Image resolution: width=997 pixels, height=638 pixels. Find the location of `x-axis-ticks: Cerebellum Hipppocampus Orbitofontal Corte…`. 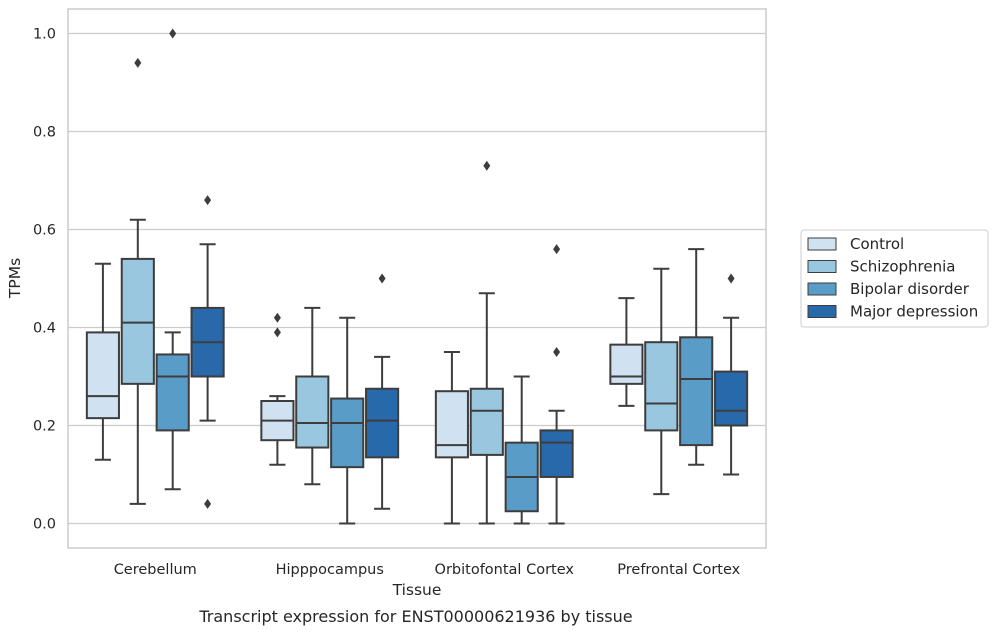

x-axis-ticks: Cerebellum Hipppocampus Orbitofontal Corte… is located at coordinates (427, 570).